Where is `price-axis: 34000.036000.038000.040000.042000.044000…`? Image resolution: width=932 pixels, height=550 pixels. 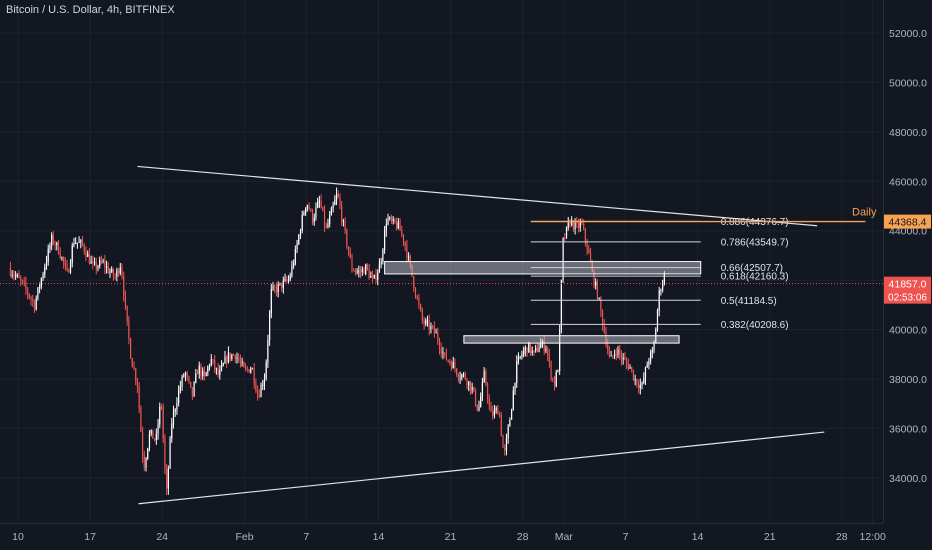 price-axis: 34000.036000.038000.040000.042000.044000… is located at coordinates (907, 275).